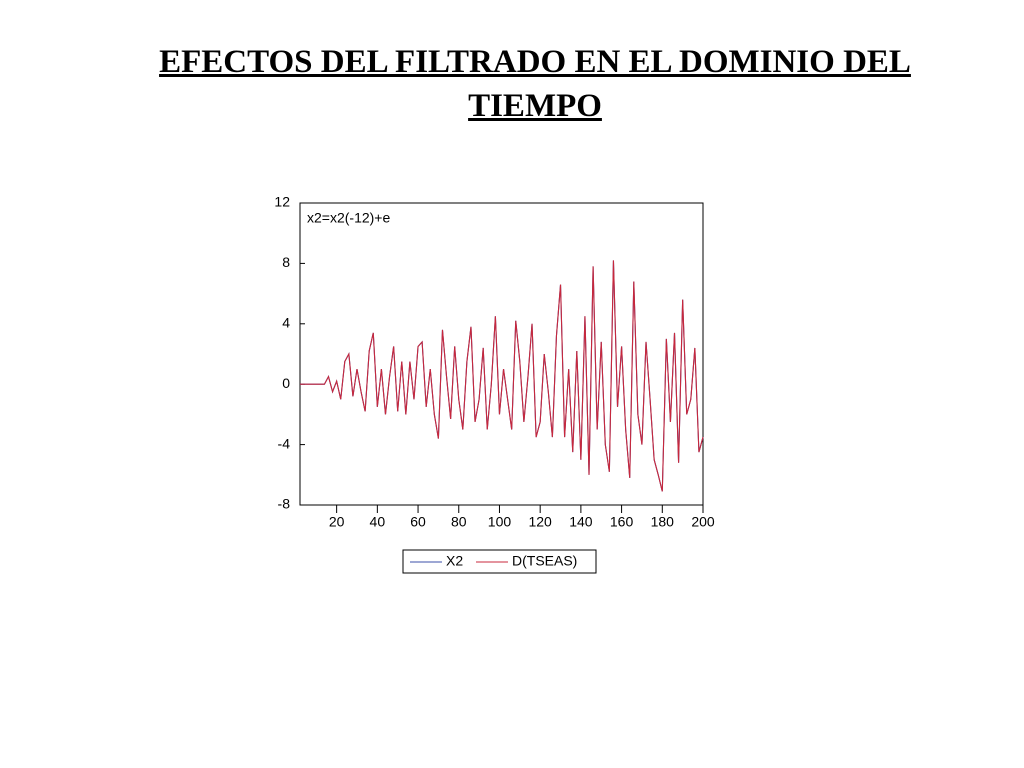  What do you see at coordinates (286, 323) in the screenshot?
I see `y-tick-label: 4` at bounding box center [286, 323].